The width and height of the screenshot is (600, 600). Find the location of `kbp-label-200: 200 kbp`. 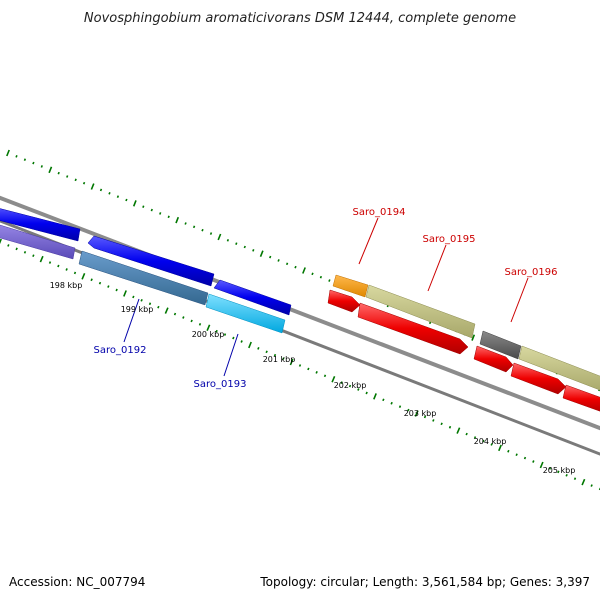

kbp-label-200: 200 kbp is located at coordinates (208, 334).